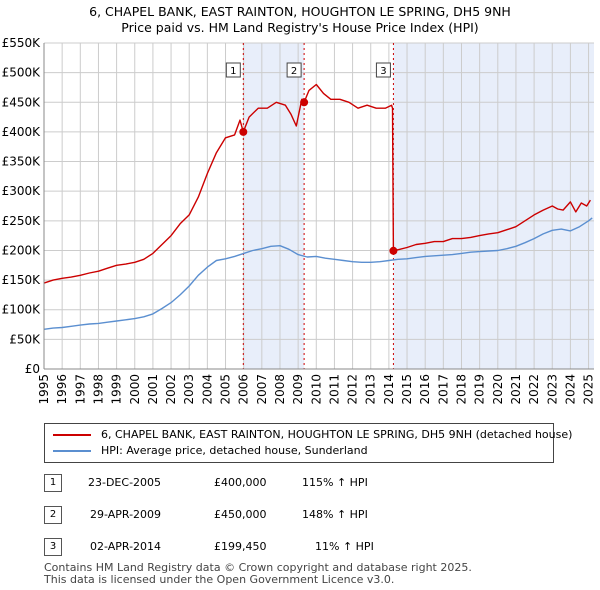 This screenshot has width=600, height=590. What do you see at coordinates (262, 389) in the screenshot?
I see `x-tick-label: 2007` at bounding box center [262, 389].